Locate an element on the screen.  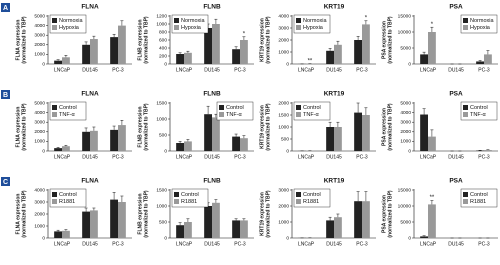
y-axis-label: FLNB expression is located at coordinates (140, 126).